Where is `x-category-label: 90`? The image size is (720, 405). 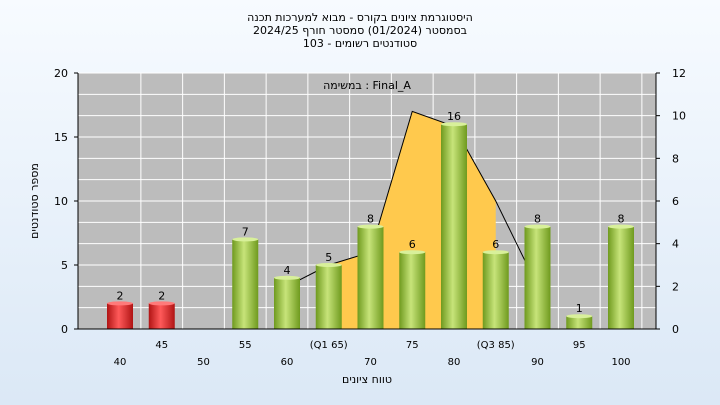 x-category-label: 90 is located at coordinates (537, 362).